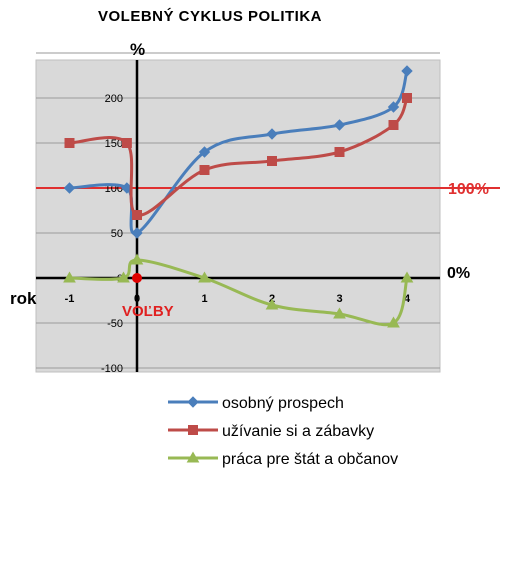 This screenshot has width=505, height=568. What do you see at coordinates (112, 369) in the screenshot?
I see `y-tick-label: -100` at bounding box center [112, 369].